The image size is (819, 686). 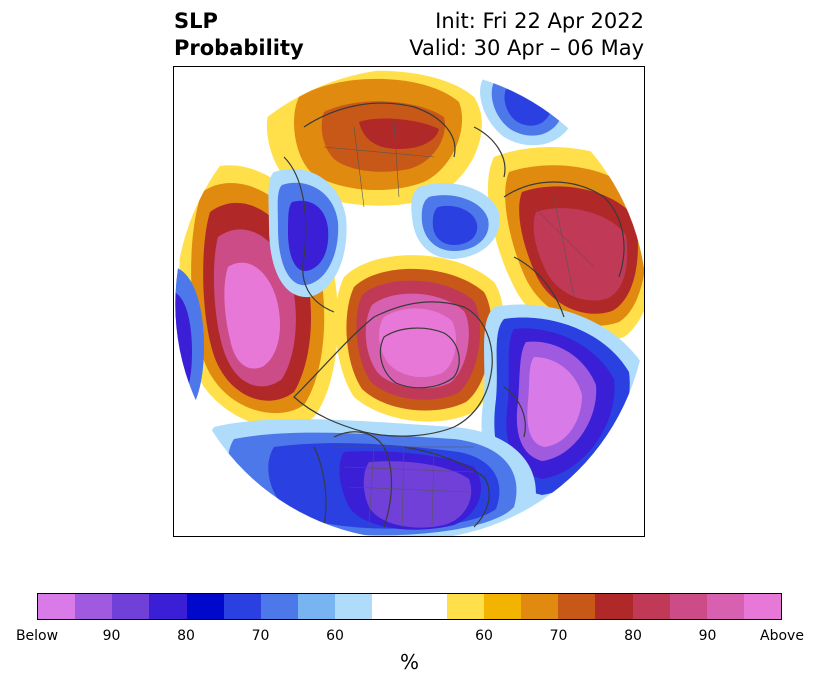 What do you see at coordinates (371, 477) in the screenshot?
I see `north-america-below-anomaly` at bounding box center [371, 477].